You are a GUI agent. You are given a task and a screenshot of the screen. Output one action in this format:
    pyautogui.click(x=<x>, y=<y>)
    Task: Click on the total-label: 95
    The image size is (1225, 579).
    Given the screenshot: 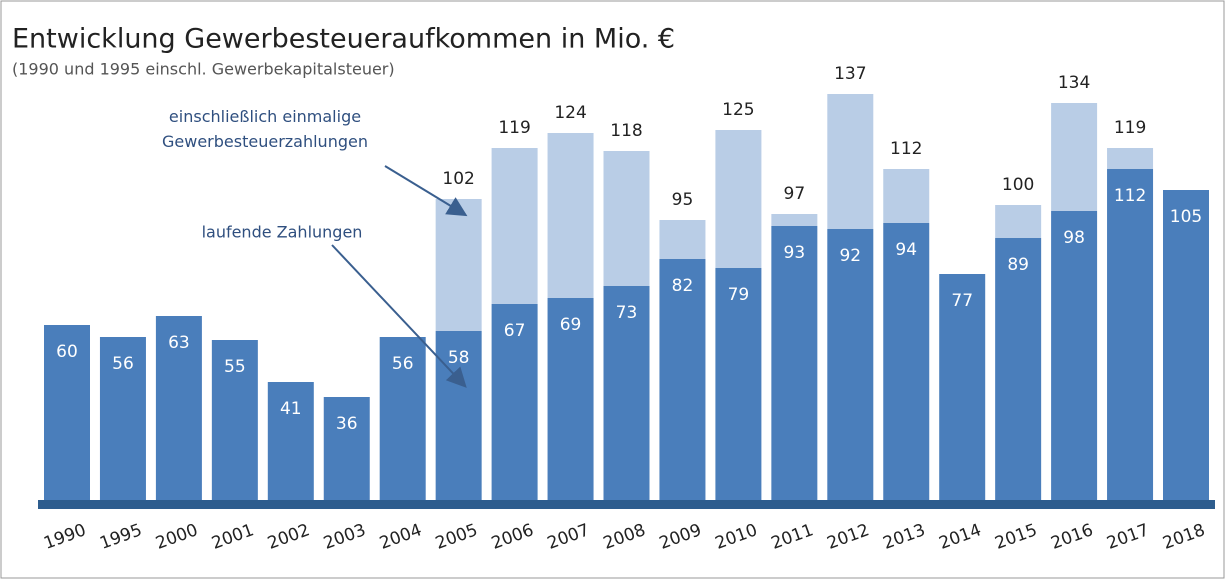 What is the action you would take?
    pyautogui.click(x=683, y=200)
    